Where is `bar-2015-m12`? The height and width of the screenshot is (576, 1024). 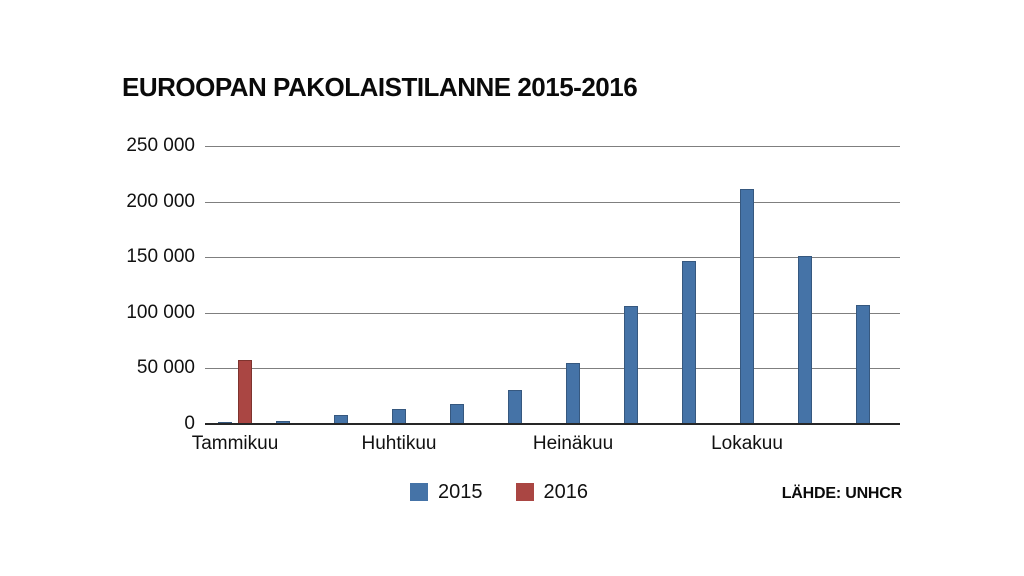 bar-2015-m12 is located at coordinates (863, 364).